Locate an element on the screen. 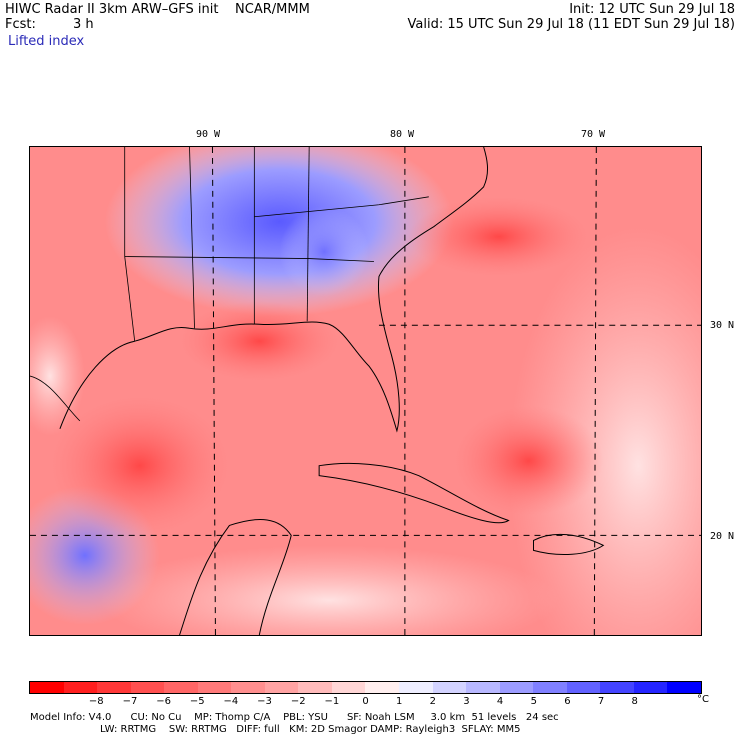  init-time: Init: 12 UTC Sun 29 Jul 18 is located at coordinates (652, 9).